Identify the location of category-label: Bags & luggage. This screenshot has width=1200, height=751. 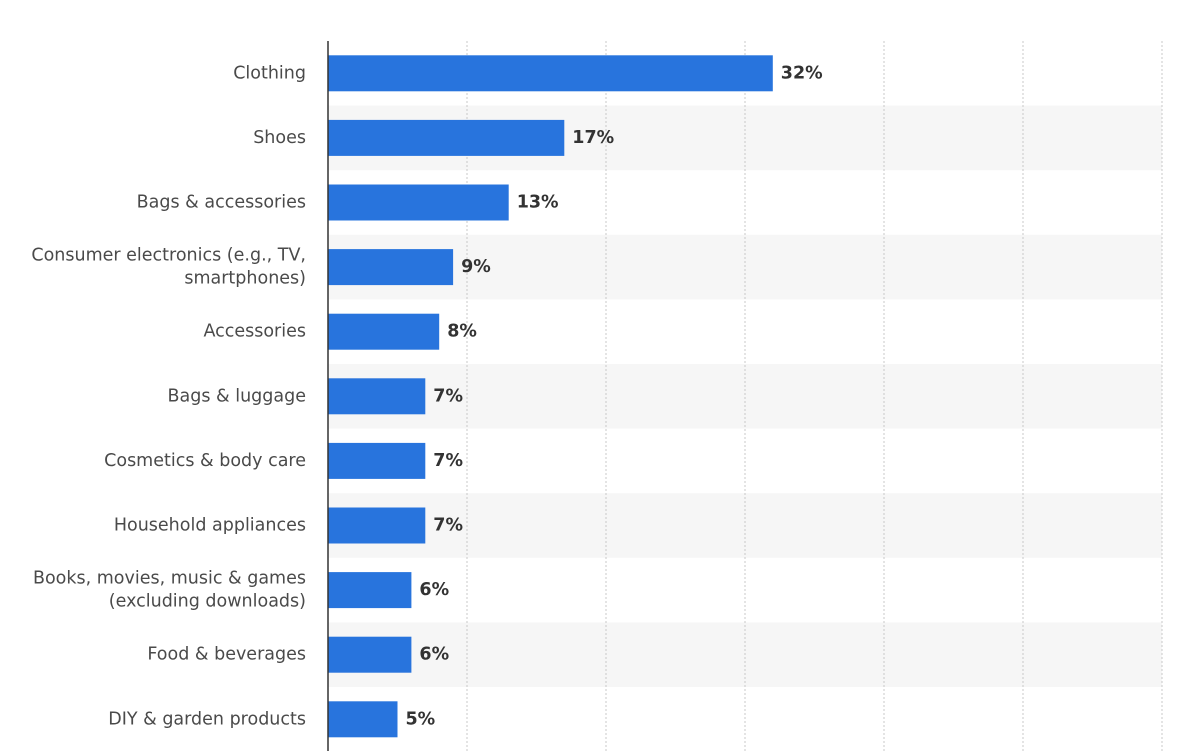
(237, 396).